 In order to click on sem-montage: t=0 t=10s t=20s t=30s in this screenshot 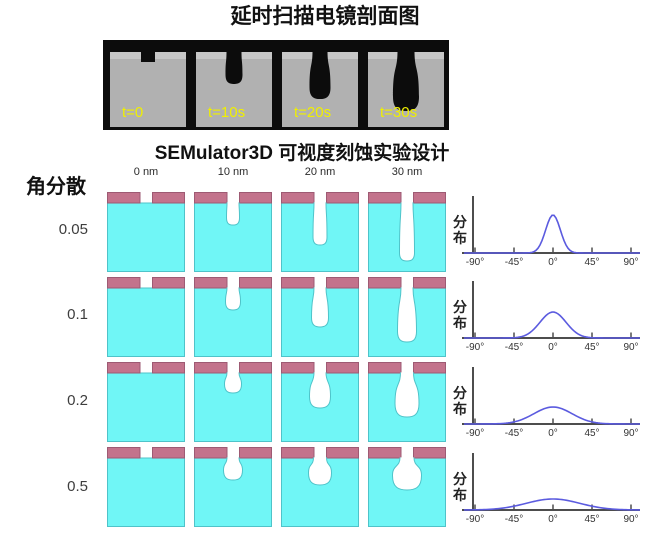, I will do `click(276, 85)`.